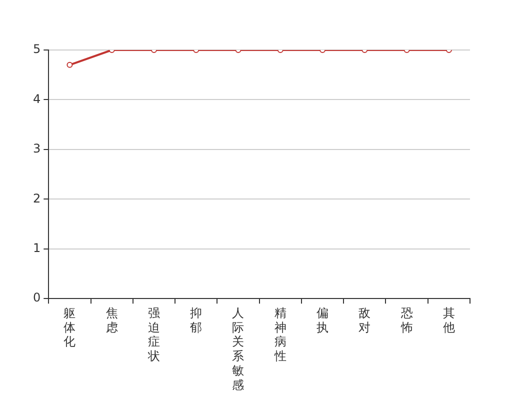  What do you see at coordinates (153, 335) in the screenshot?
I see `x-tick-label: 强迫症状` at bounding box center [153, 335].